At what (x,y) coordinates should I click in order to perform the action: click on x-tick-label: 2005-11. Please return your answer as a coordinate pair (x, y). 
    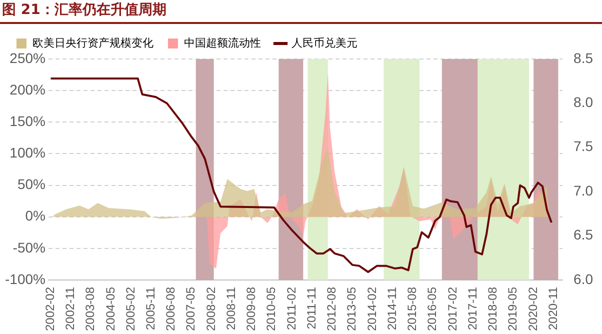
    Looking at the image, I should click on (151, 308).